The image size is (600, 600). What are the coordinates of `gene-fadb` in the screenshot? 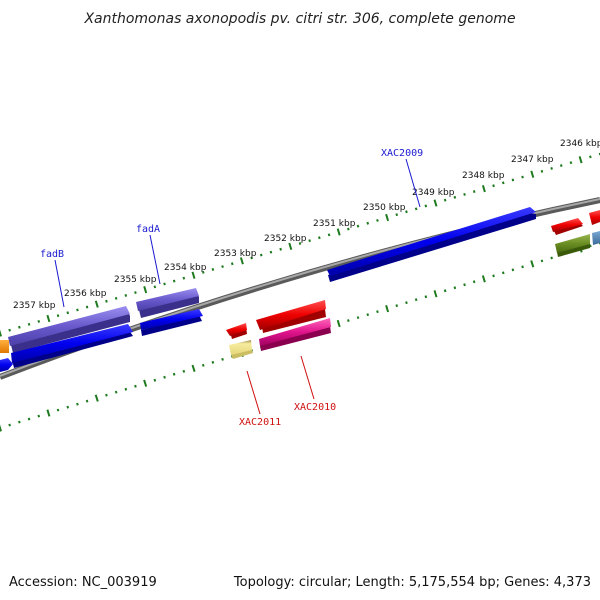 It's located at (69, 329).